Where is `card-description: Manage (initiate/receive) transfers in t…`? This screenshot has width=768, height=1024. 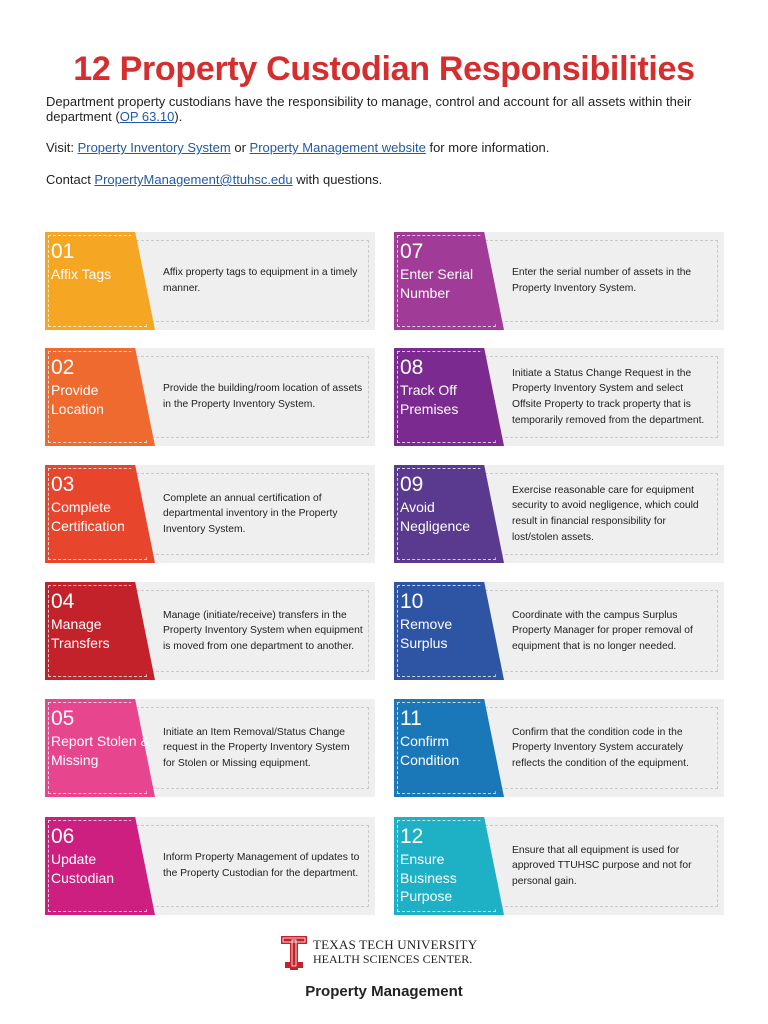 card-description: Manage (initiate/receive) transfers in t… is located at coordinates (263, 630).